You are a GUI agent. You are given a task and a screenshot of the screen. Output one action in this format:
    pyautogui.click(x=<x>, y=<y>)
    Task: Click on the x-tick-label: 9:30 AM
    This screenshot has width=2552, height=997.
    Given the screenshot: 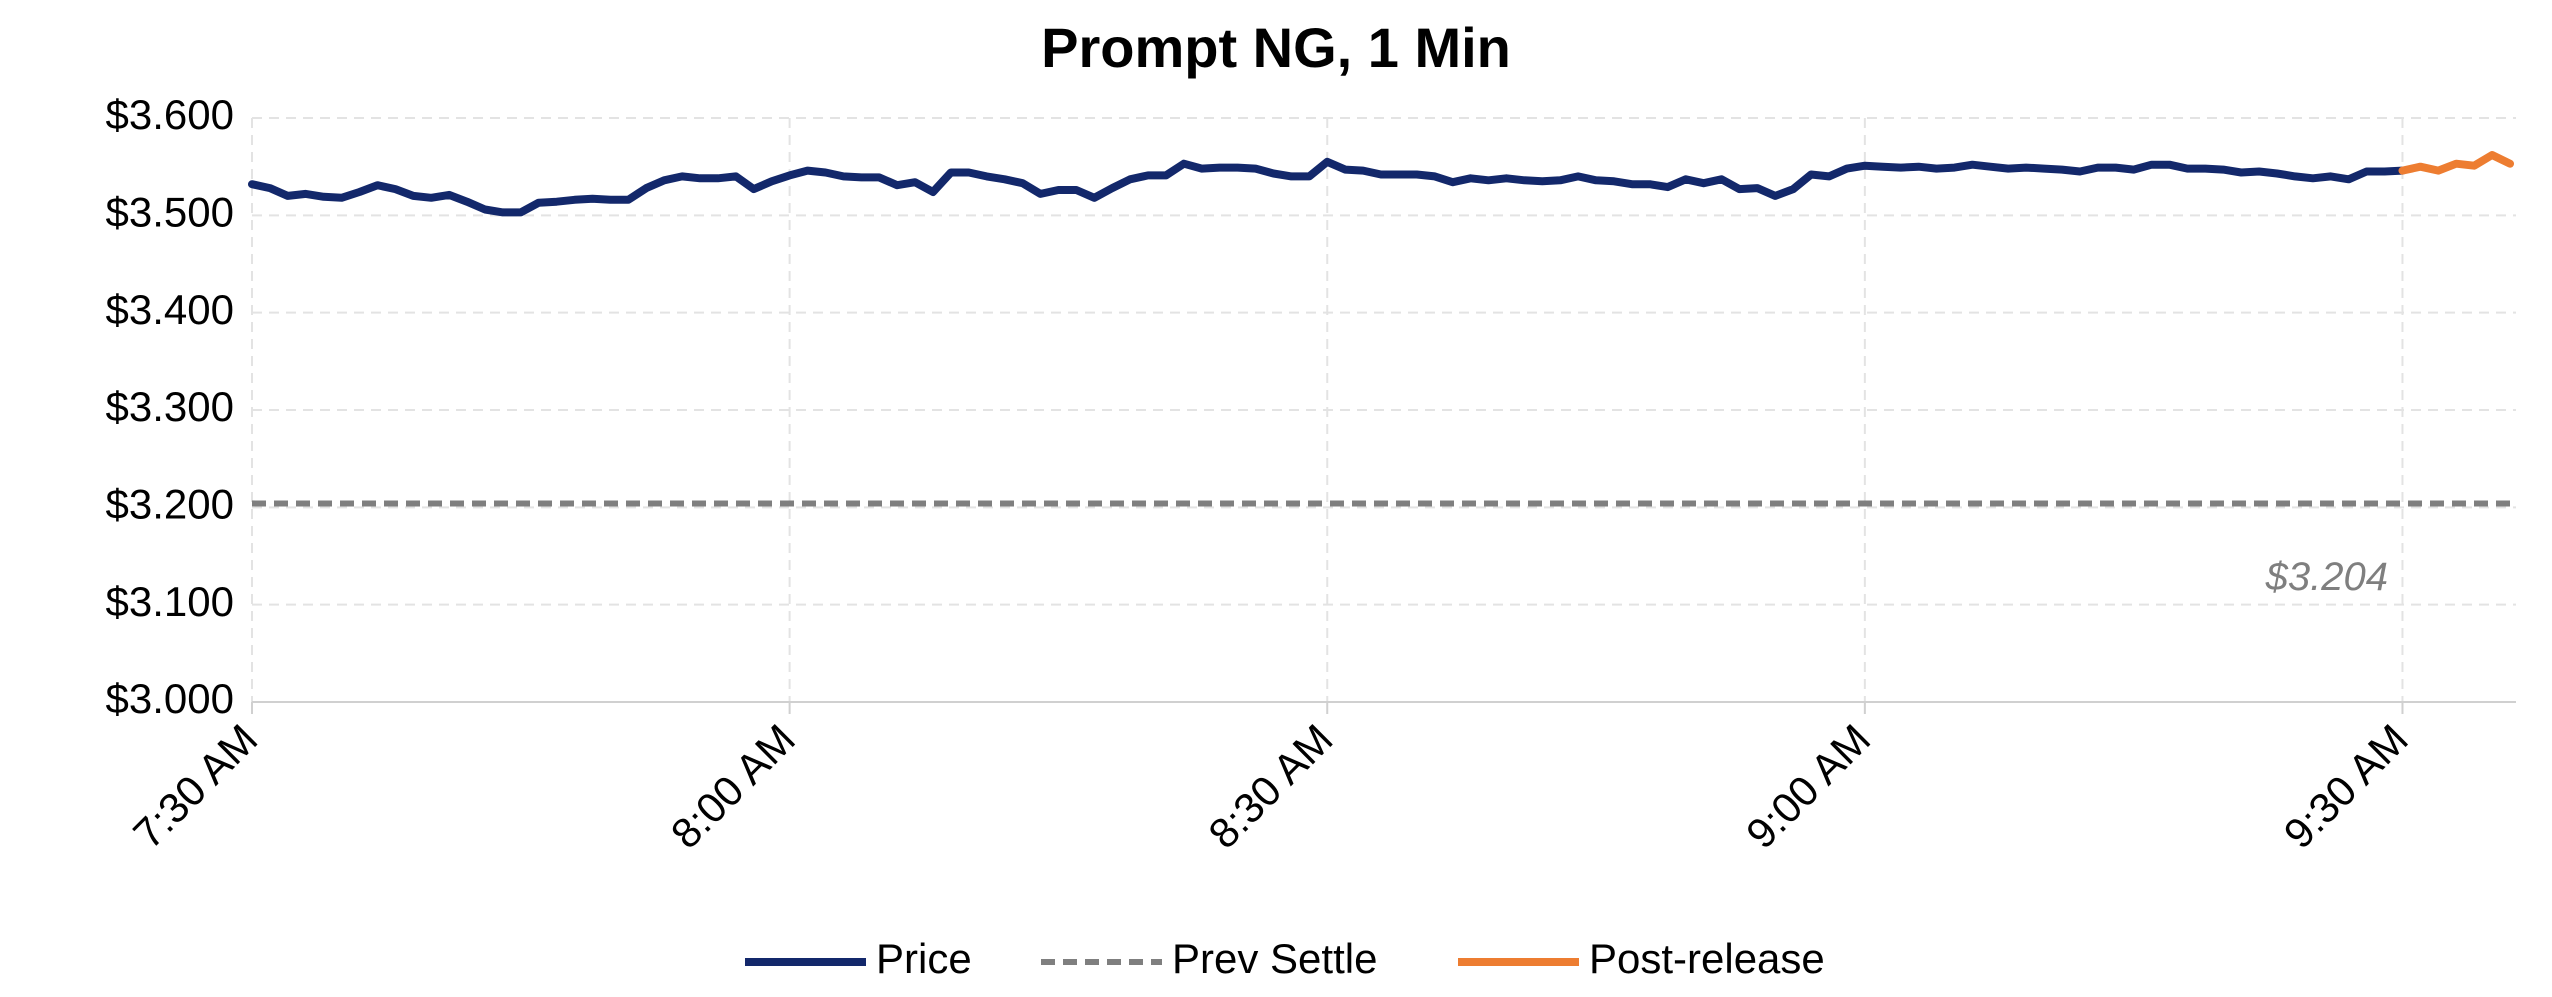 What is the action you would take?
    pyautogui.click(x=2346, y=786)
    